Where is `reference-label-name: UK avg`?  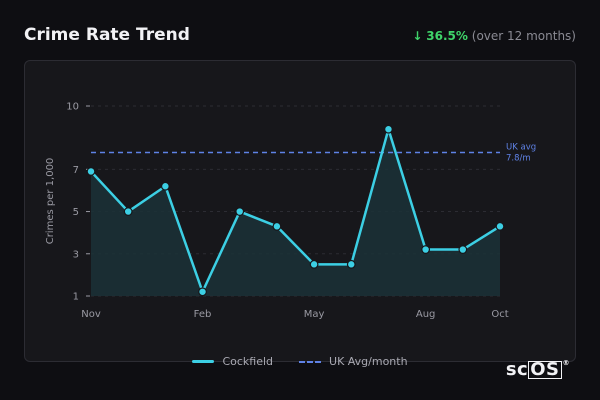
reference-label-name: UK avg is located at coordinates (521, 147).